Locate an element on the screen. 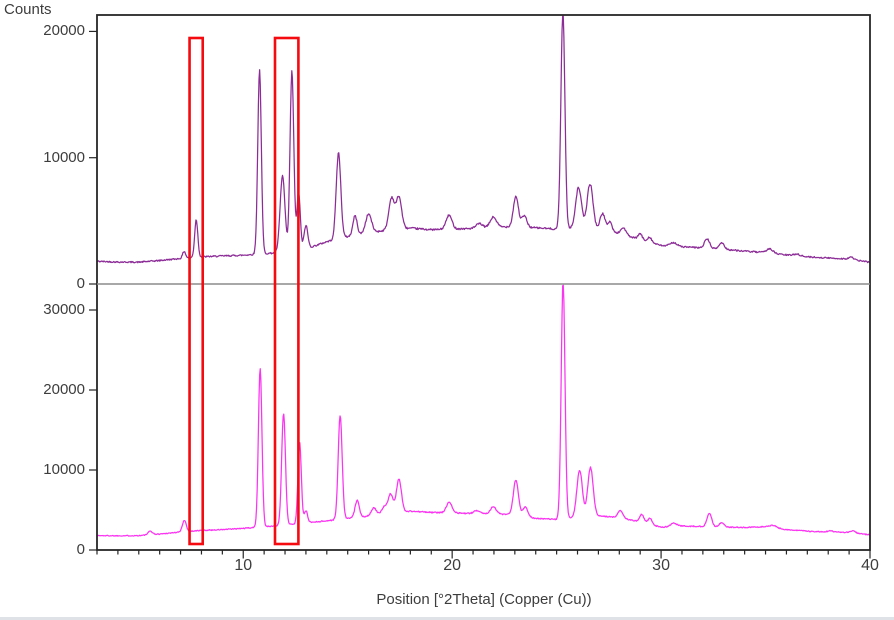 The image size is (894, 620). y-tick-label-top: 0 is located at coordinates (80, 283).